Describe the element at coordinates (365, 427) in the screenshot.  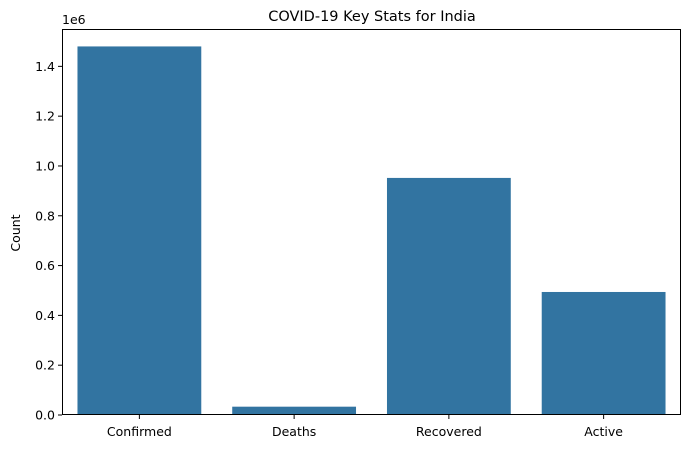
I see `x-ticks-group: Confirmed Deaths Recovered Active` at that location.